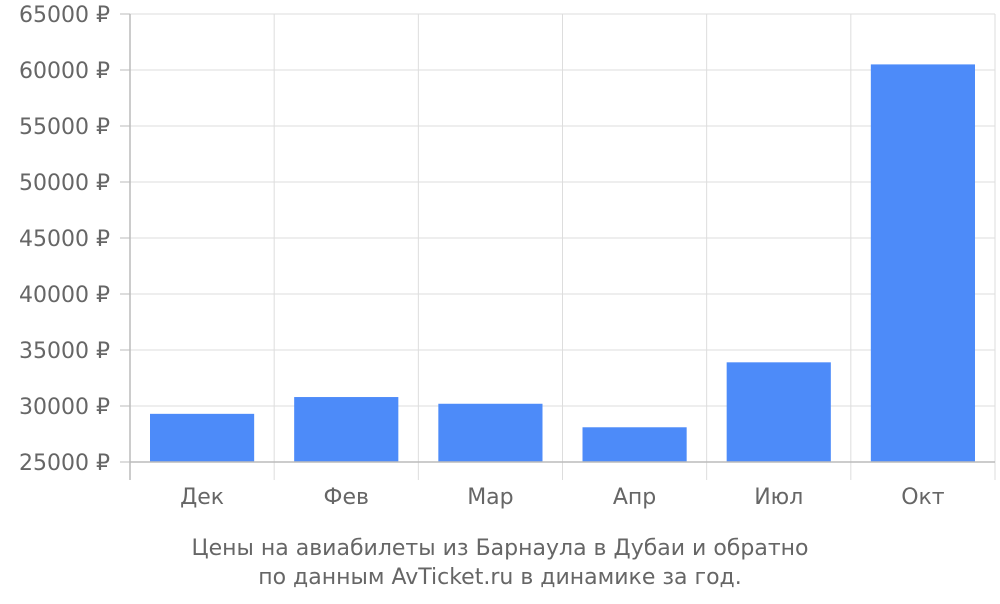  Describe the element at coordinates (778, 497) in the screenshot. I see `x-tick-label: Июл` at that location.